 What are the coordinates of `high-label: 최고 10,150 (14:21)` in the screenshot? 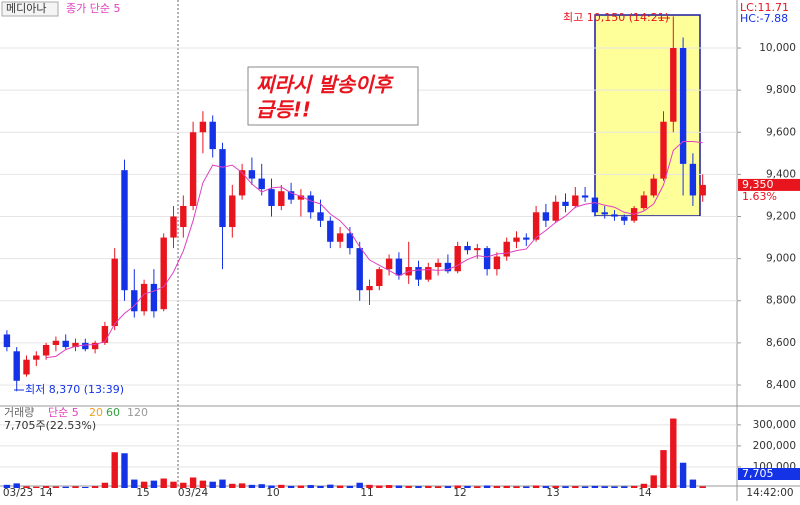 It's located at (616, 17).